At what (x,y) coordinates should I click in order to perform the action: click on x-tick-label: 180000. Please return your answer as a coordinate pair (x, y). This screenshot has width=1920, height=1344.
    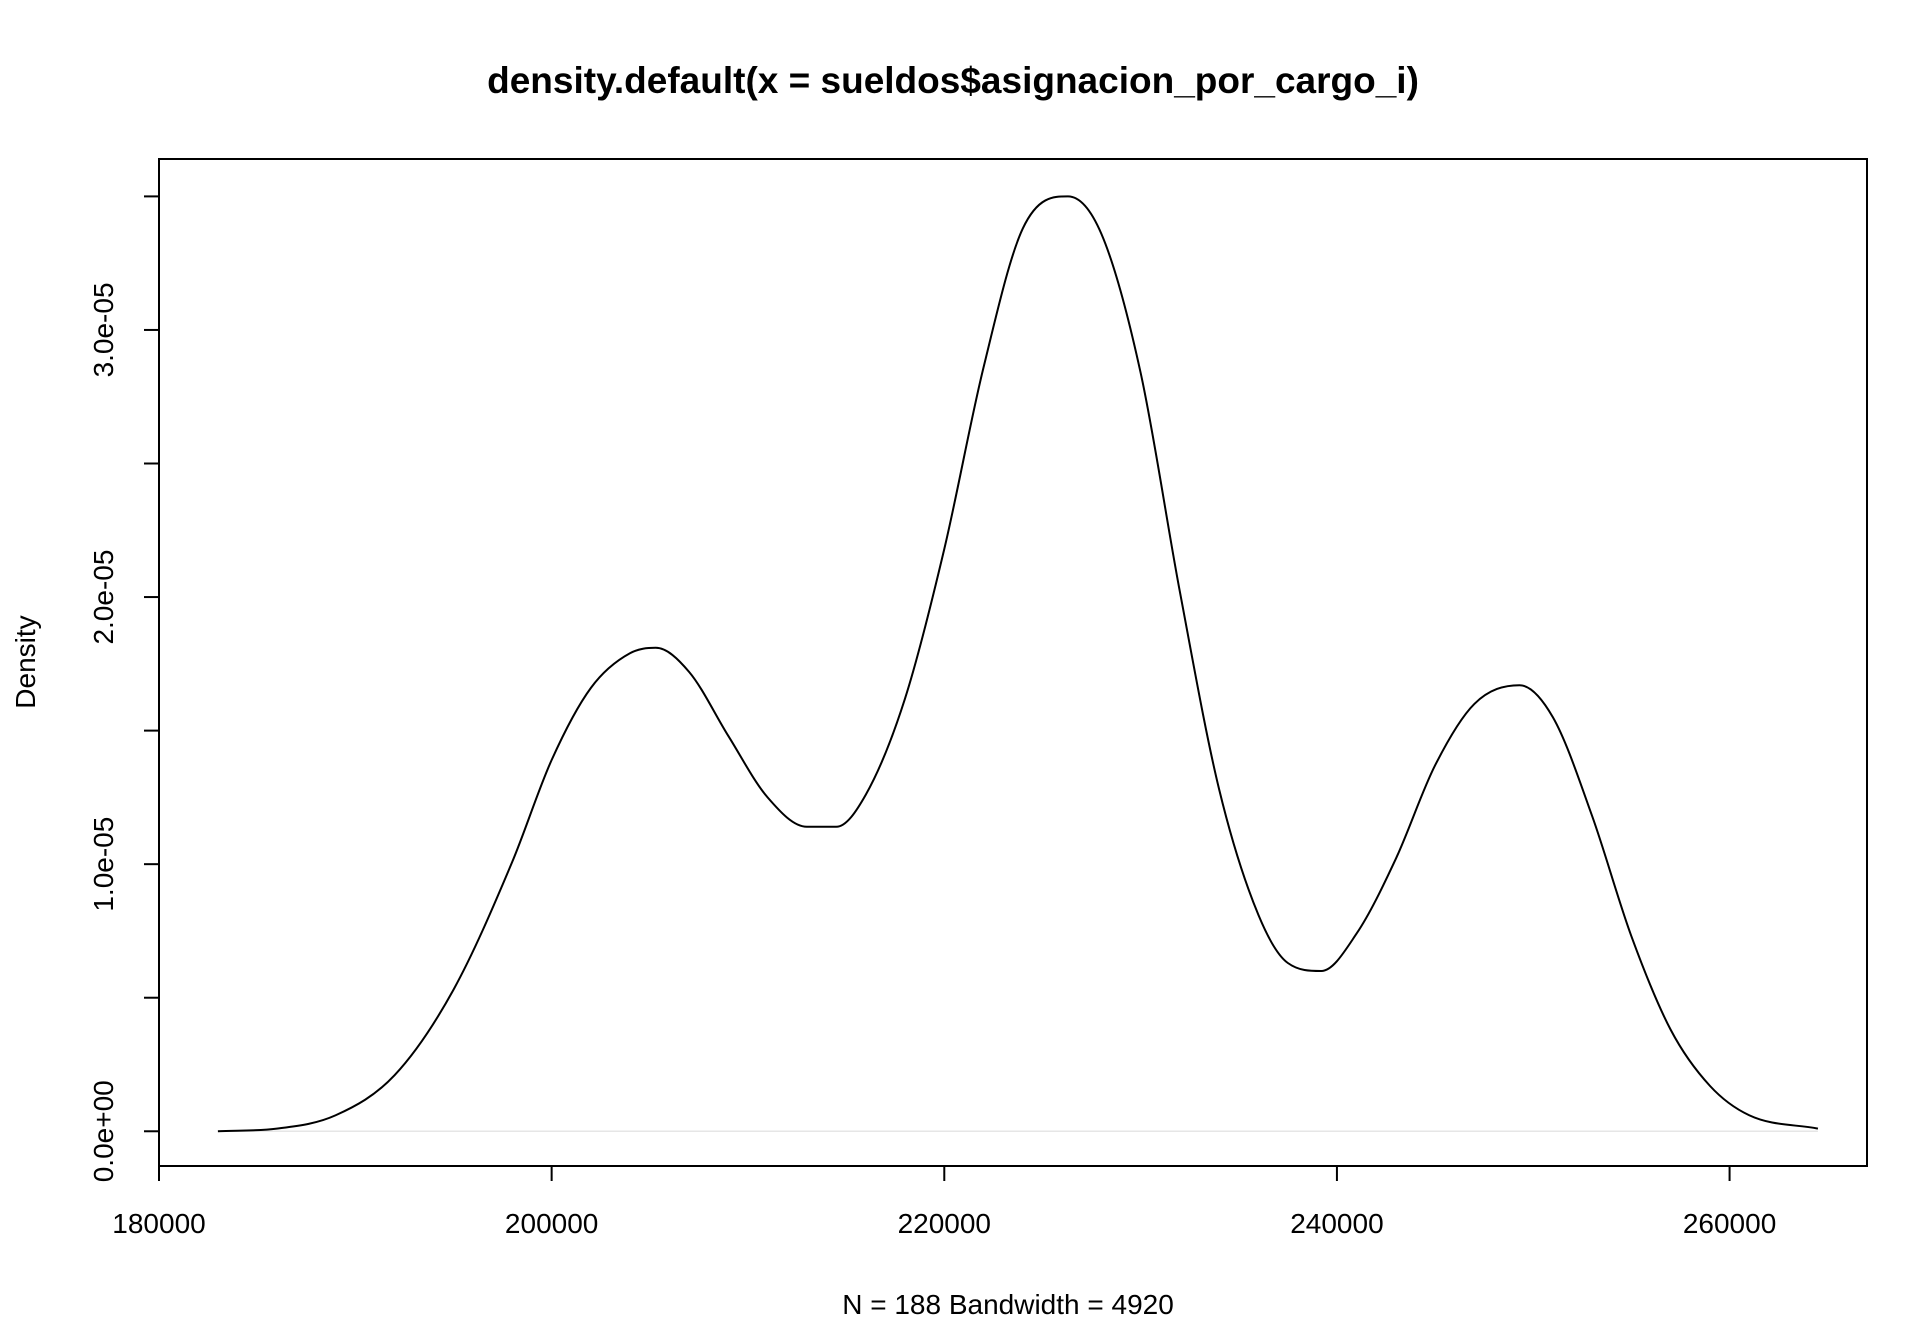
    Looking at the image, I should click on (158, 1223).